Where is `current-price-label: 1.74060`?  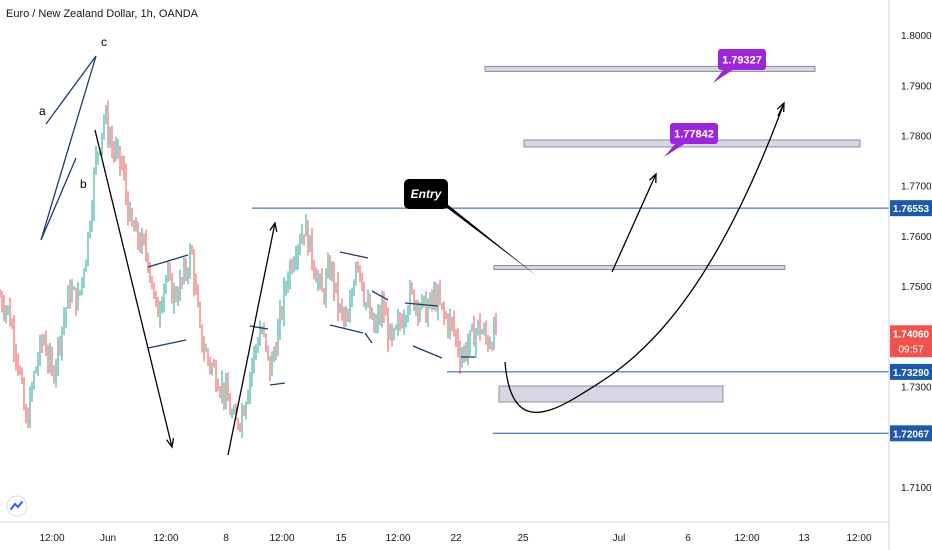
current-price-label: 1.74060 is located at coordinates (911, 334).